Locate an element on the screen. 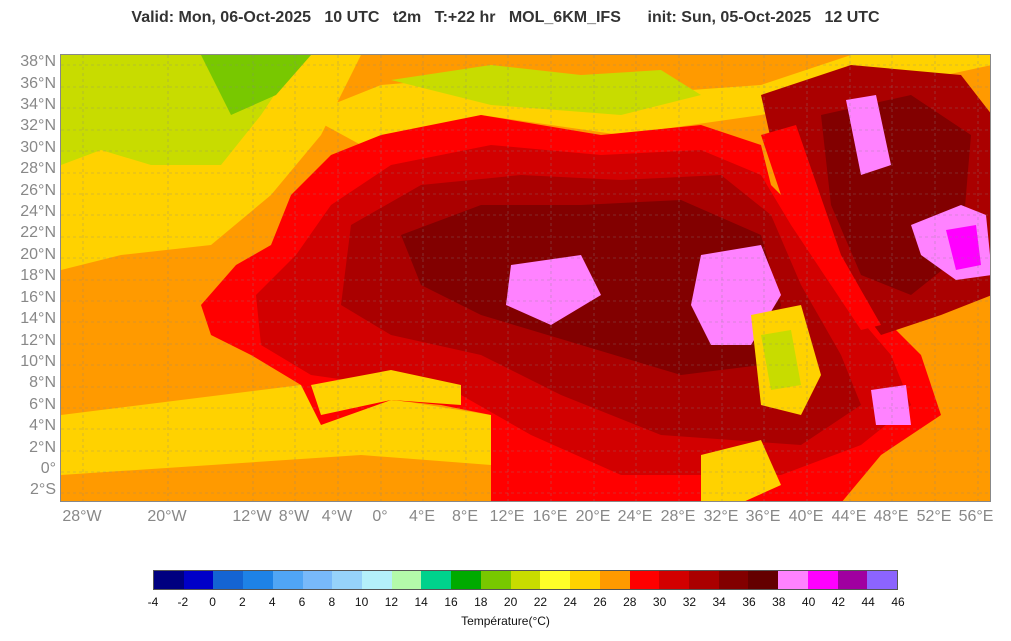 This screenshot has width=1011, height=641. hotspot-chad is located at coordinates (553, 290).